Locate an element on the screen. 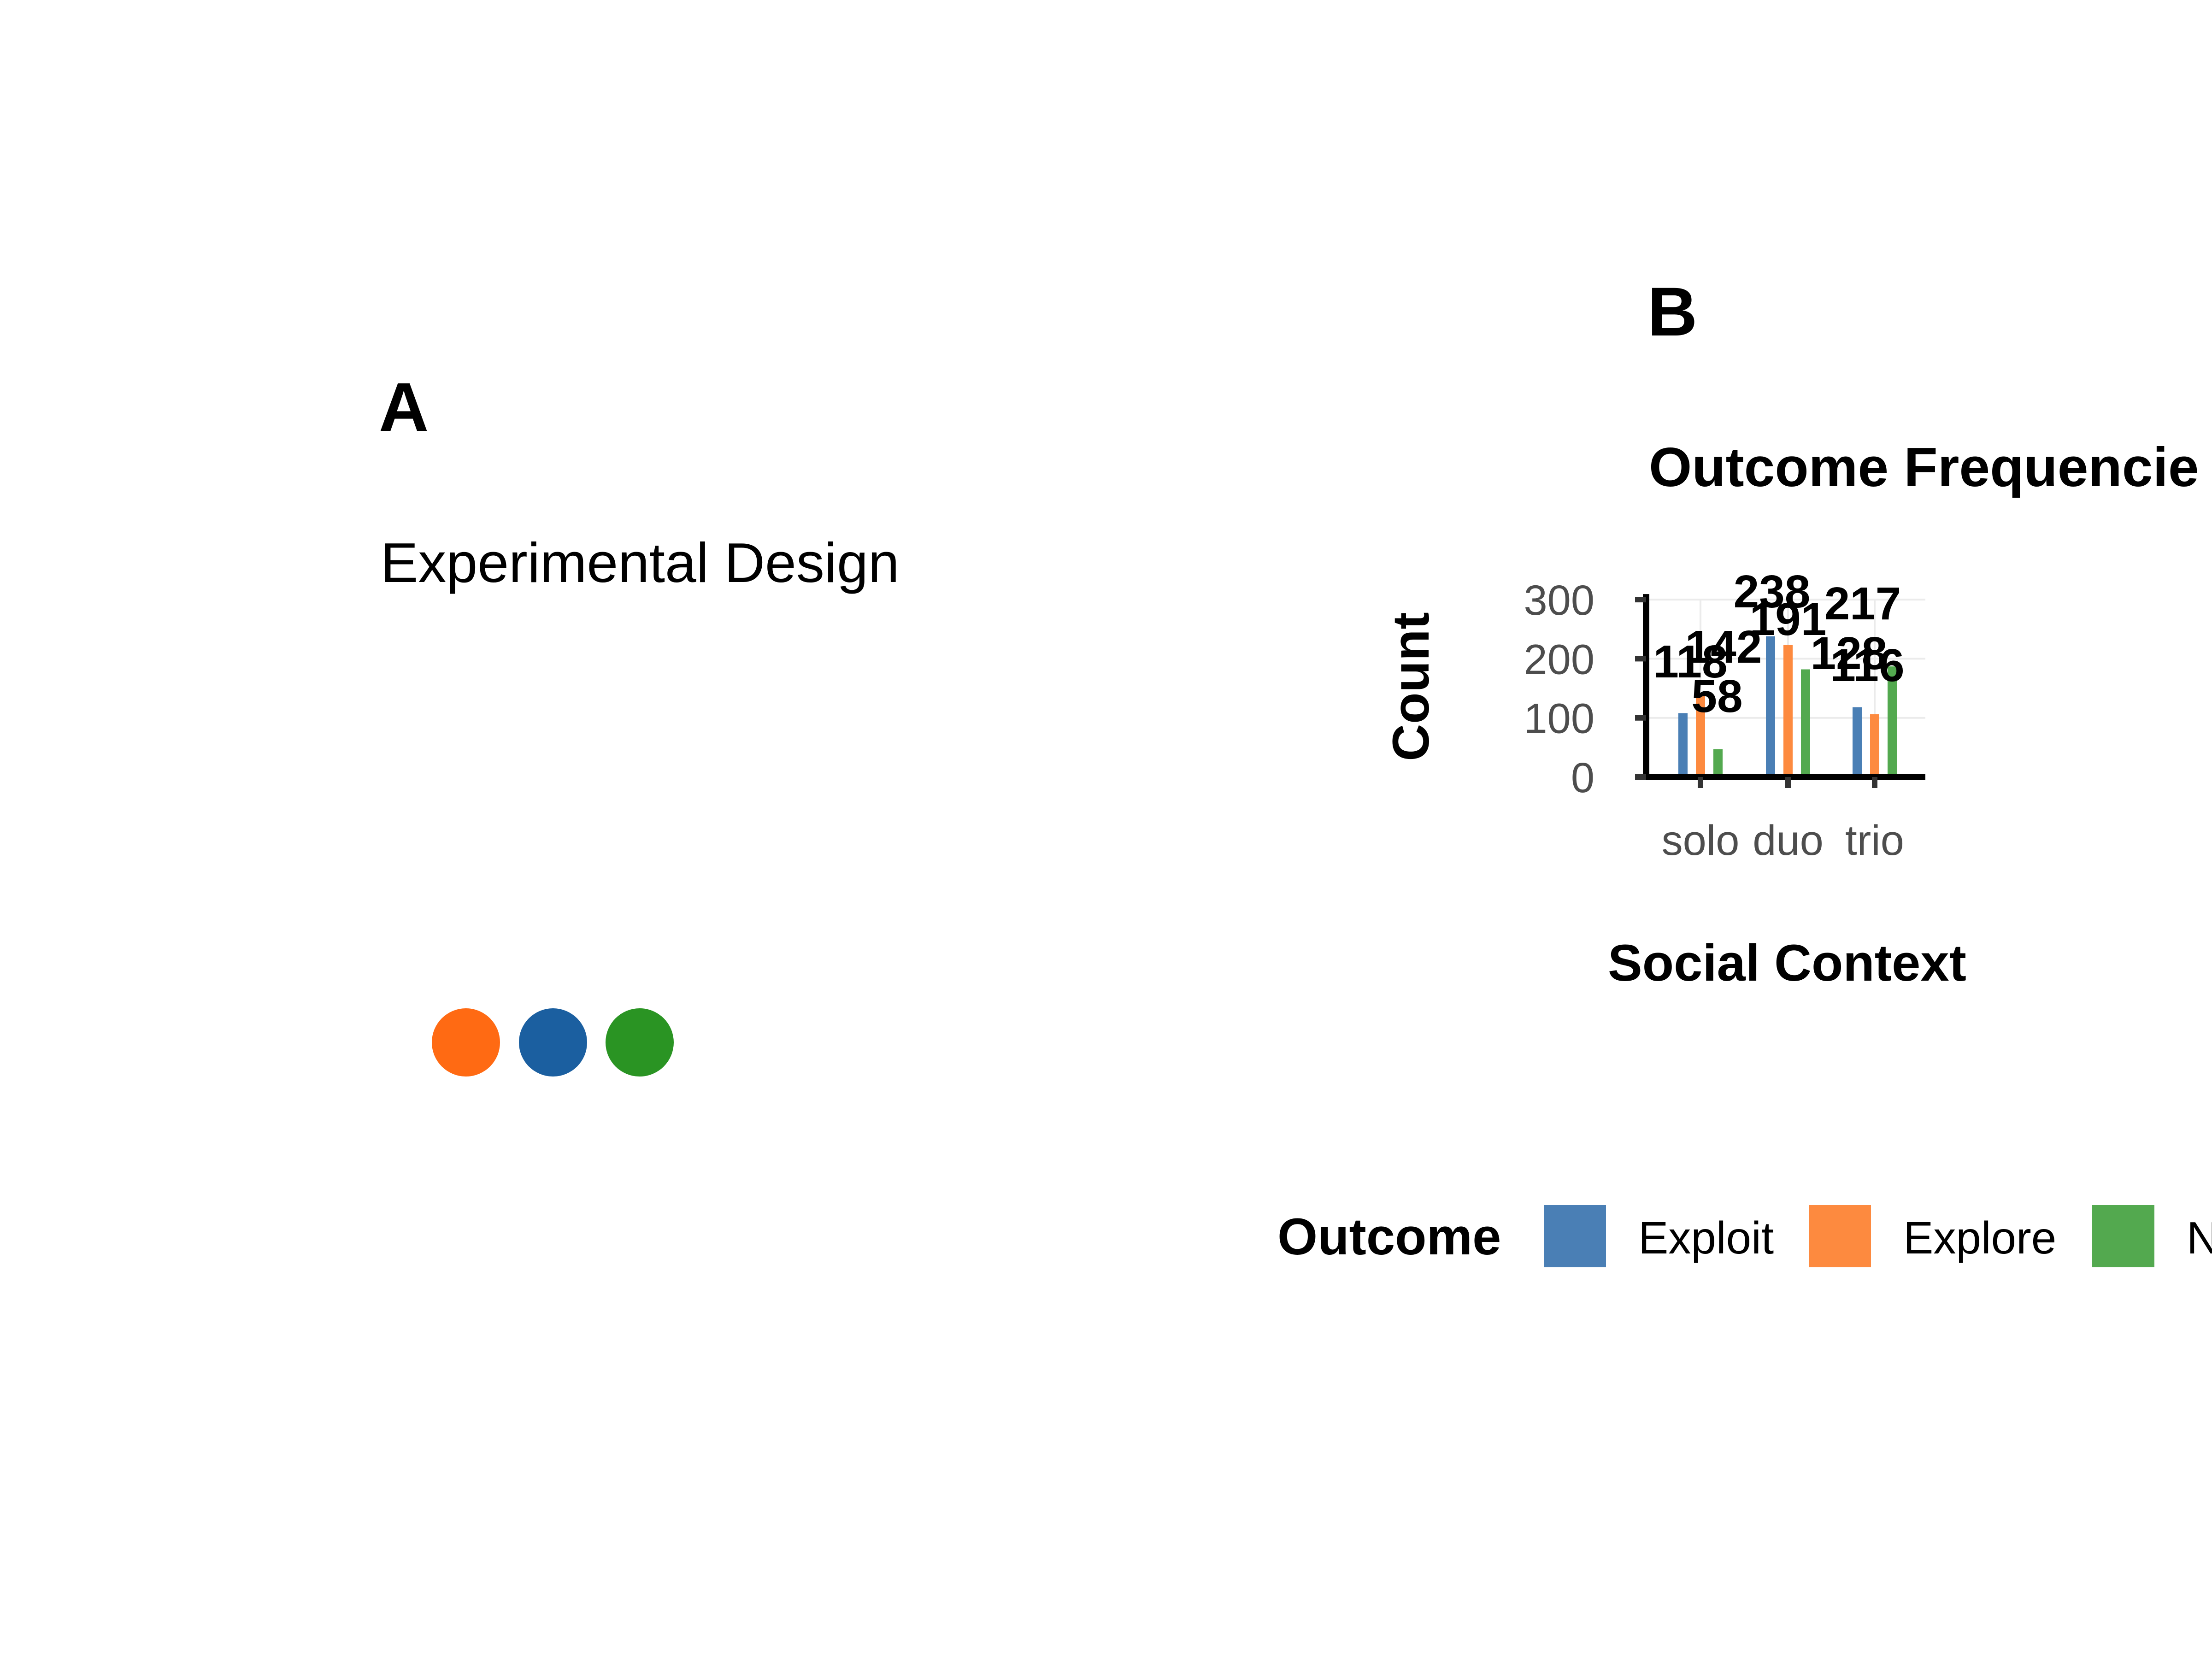 This screenshot has height=1659, width=2212. green-circle-icon is located at coordinates (640, 1042).